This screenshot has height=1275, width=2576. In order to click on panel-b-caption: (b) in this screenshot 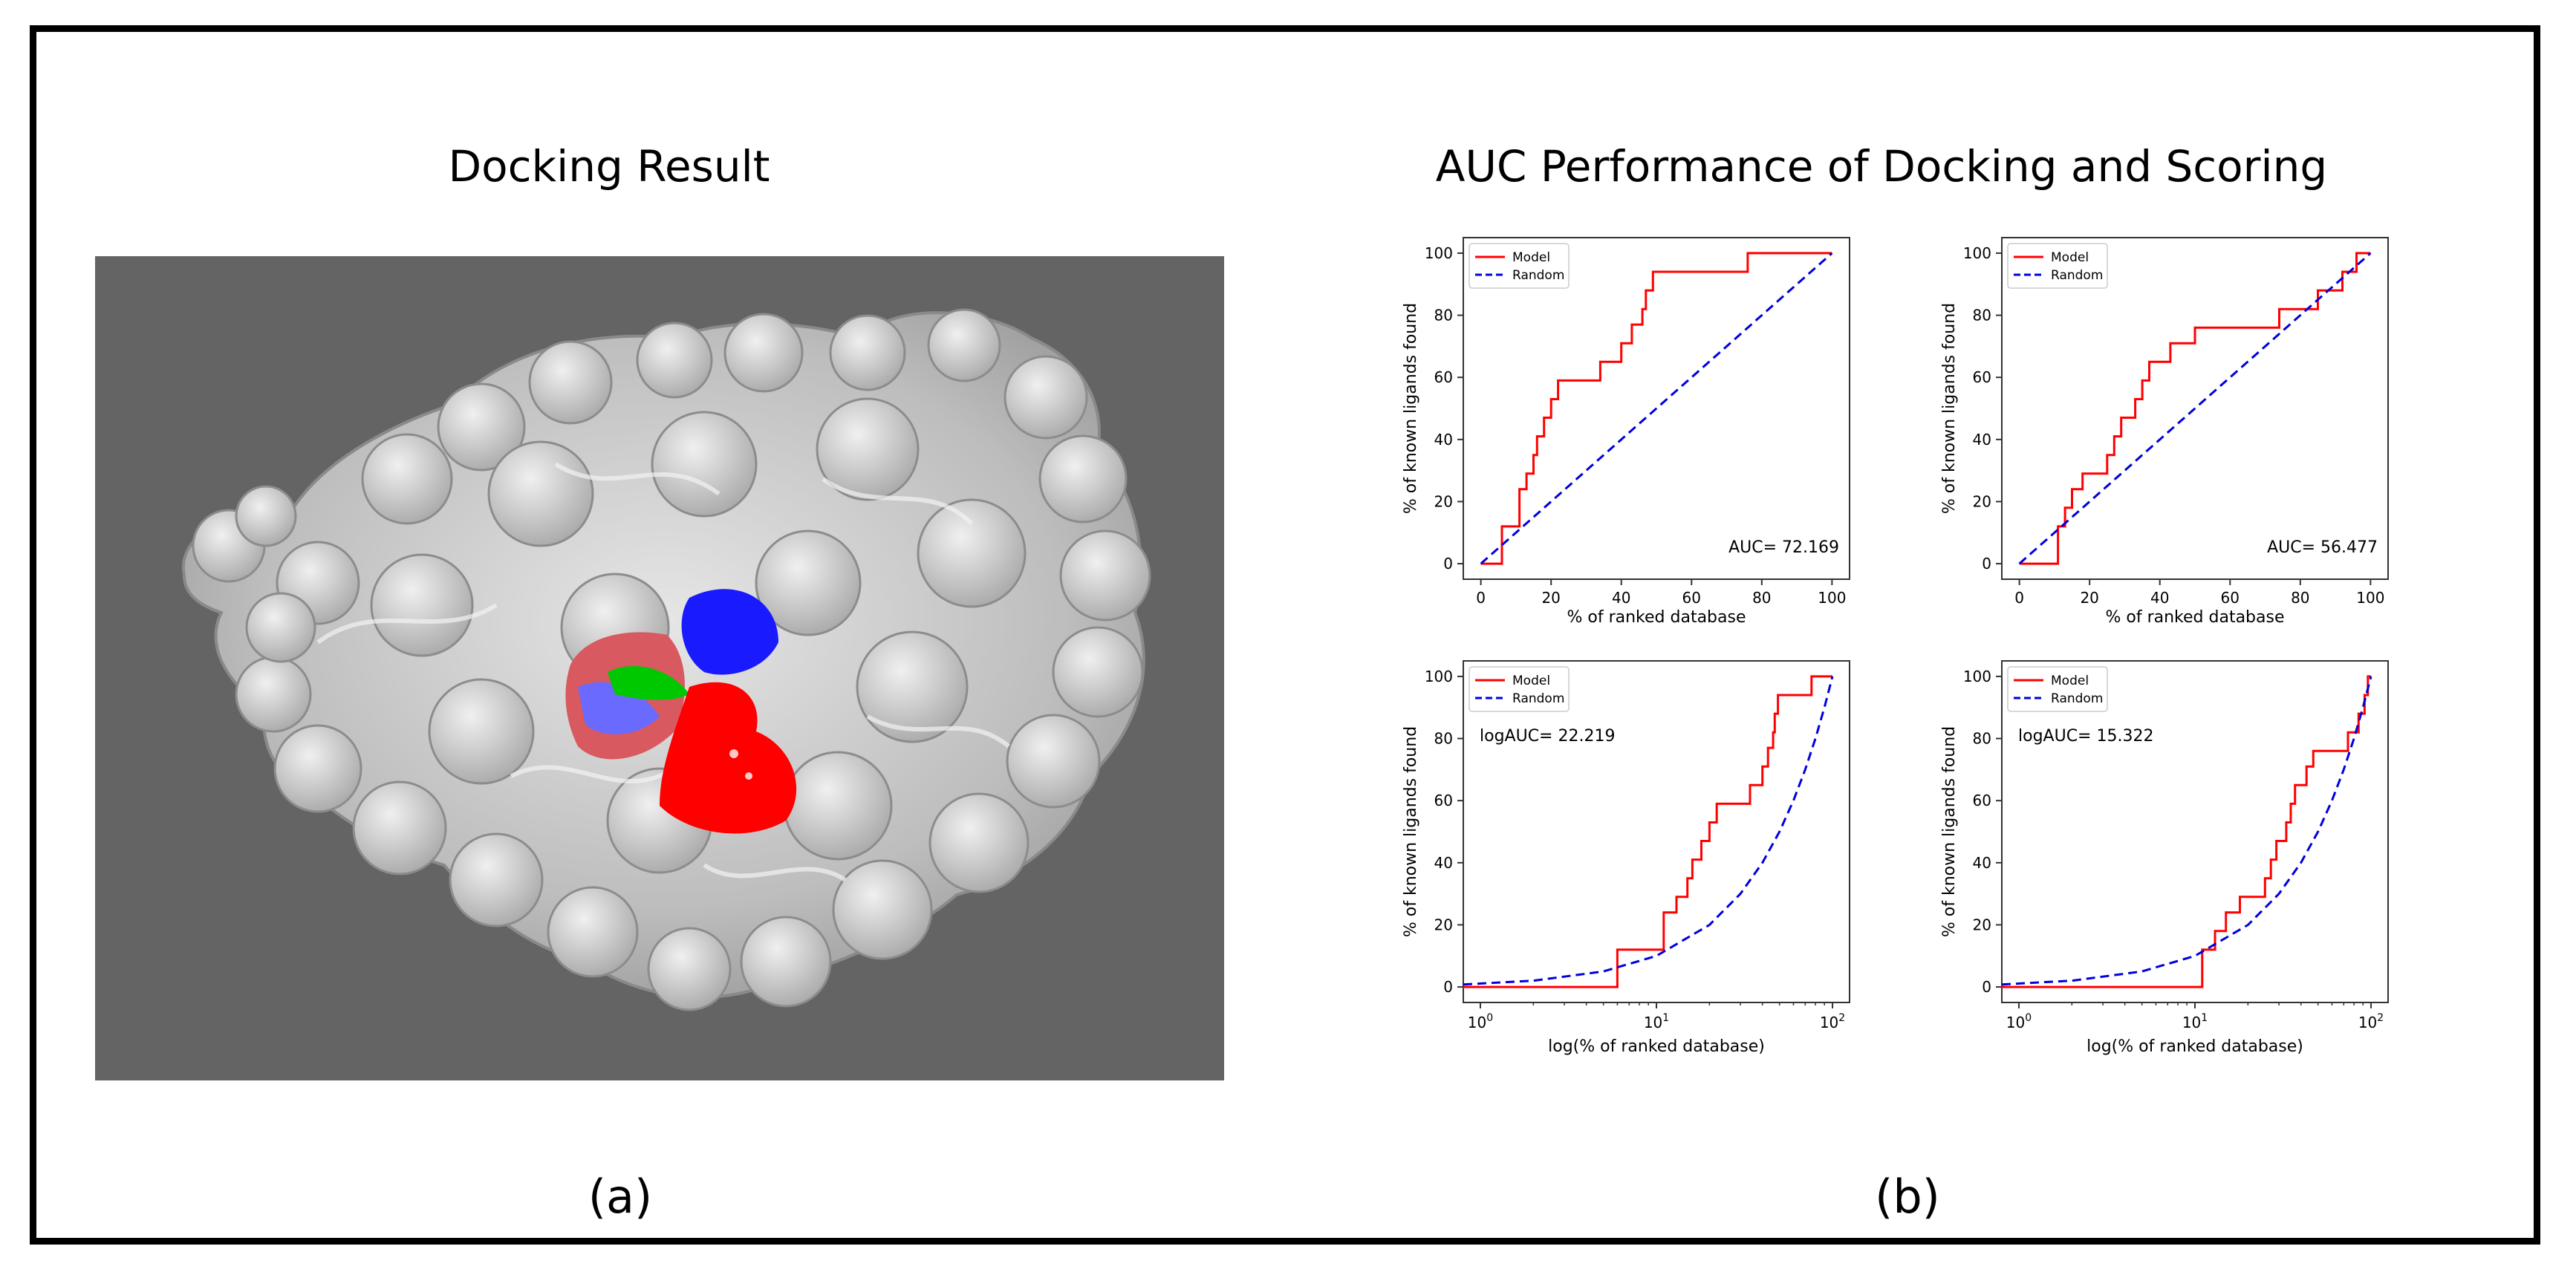, I will do `click(1907, 1197)`.